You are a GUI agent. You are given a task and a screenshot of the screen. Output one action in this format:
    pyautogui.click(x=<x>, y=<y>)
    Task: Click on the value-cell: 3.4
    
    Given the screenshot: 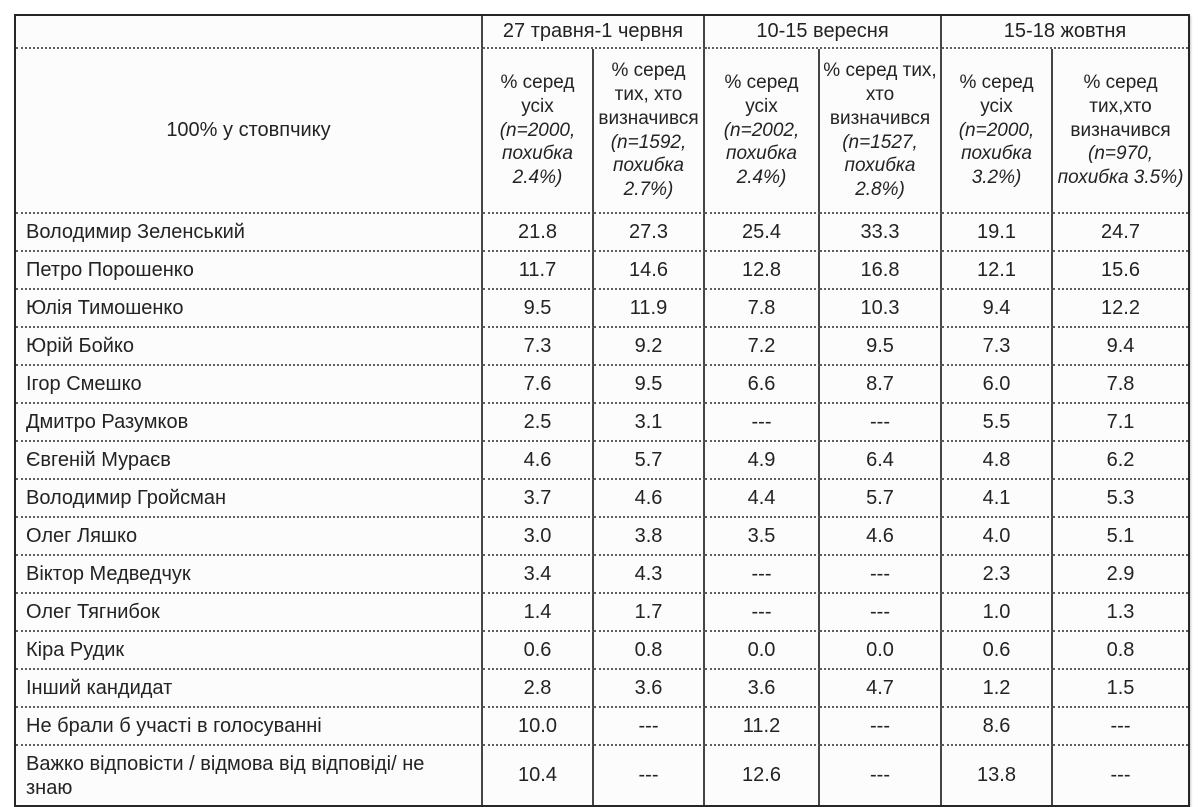 What is the action you would take?
    pyautogui.click(x=538, y=575)
    